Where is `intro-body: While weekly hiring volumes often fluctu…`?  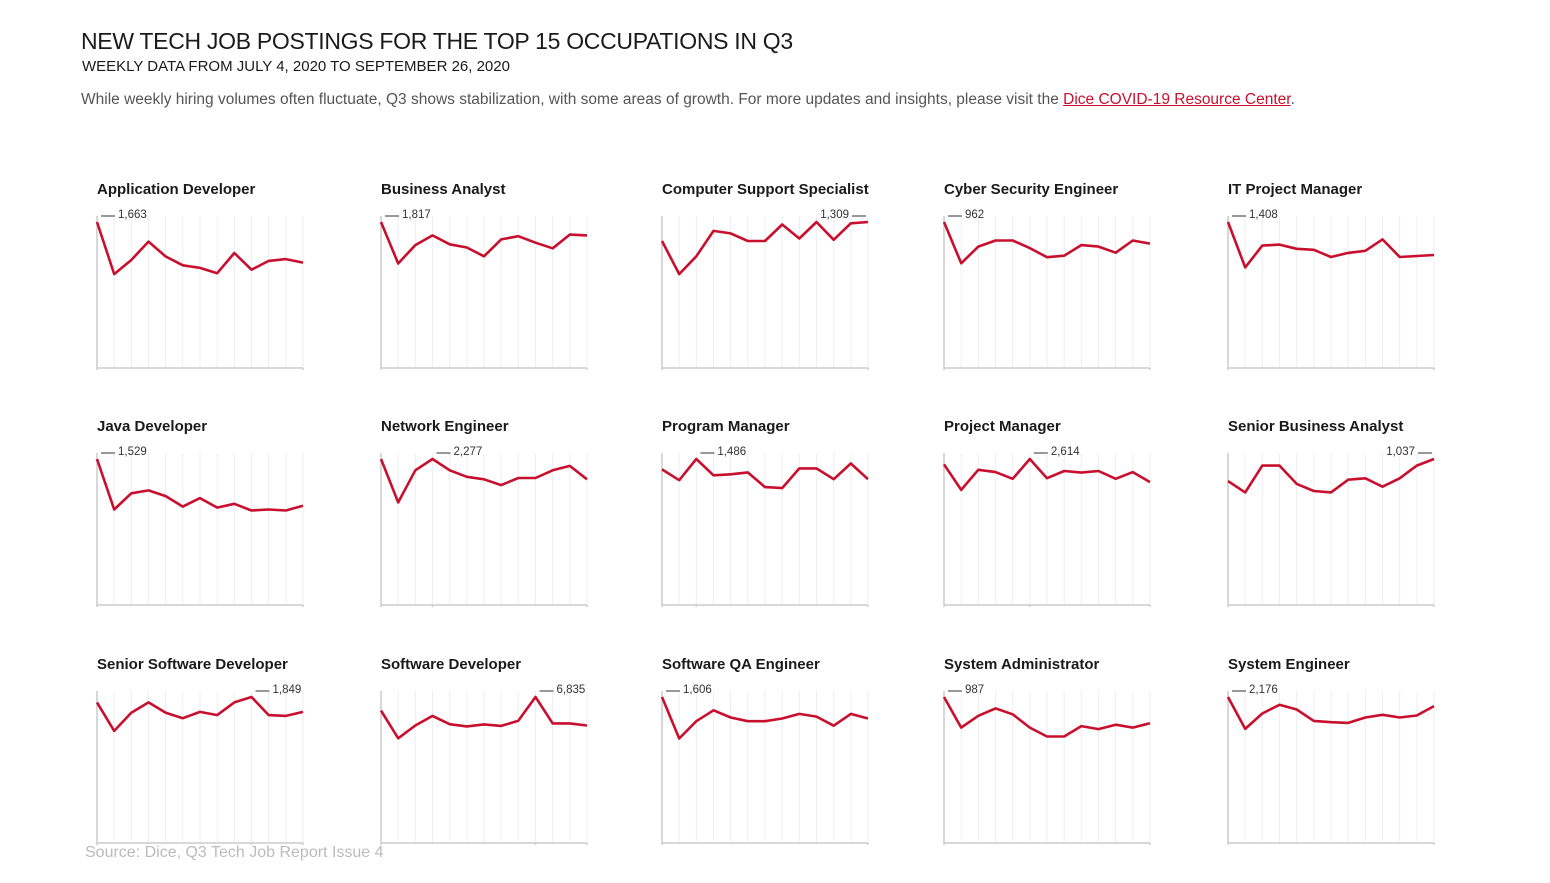
intro-body: While weekly hiring volumes often fluctu… is located at coordinates (572, 99).